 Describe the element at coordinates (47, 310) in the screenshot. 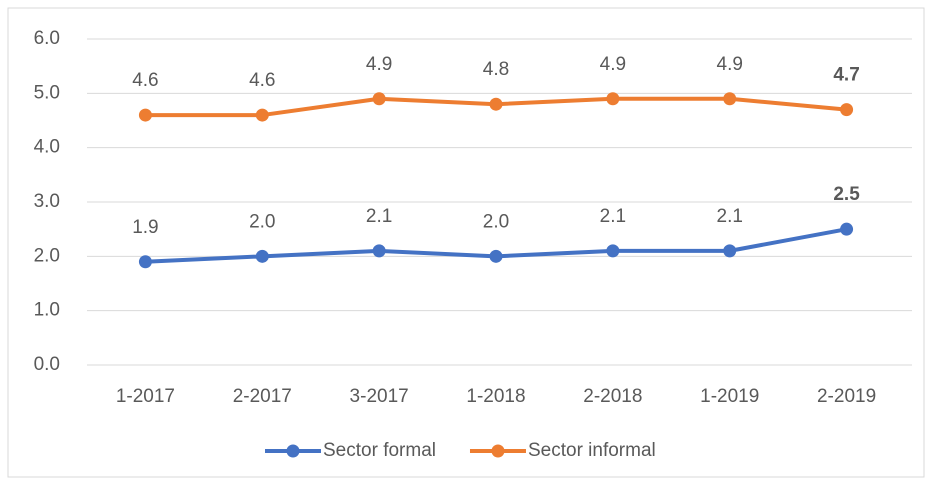

I see `y-tick-label: 1.0` at that location.